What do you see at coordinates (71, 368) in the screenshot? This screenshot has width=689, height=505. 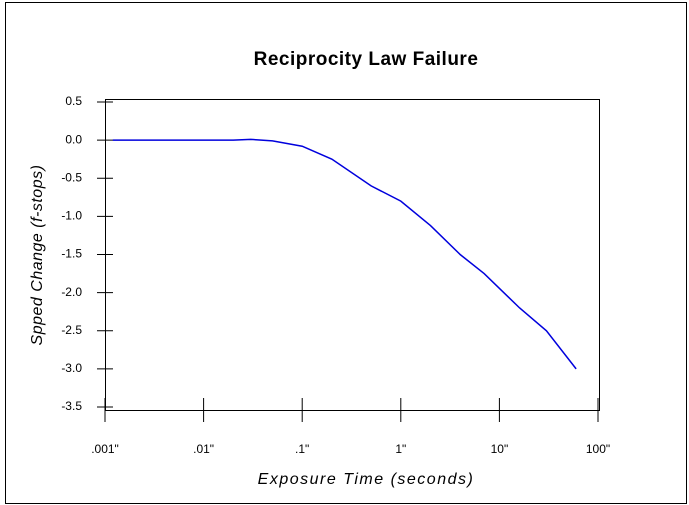 I see `y-tick-label: -3.0` at bounding box center [71, 368].